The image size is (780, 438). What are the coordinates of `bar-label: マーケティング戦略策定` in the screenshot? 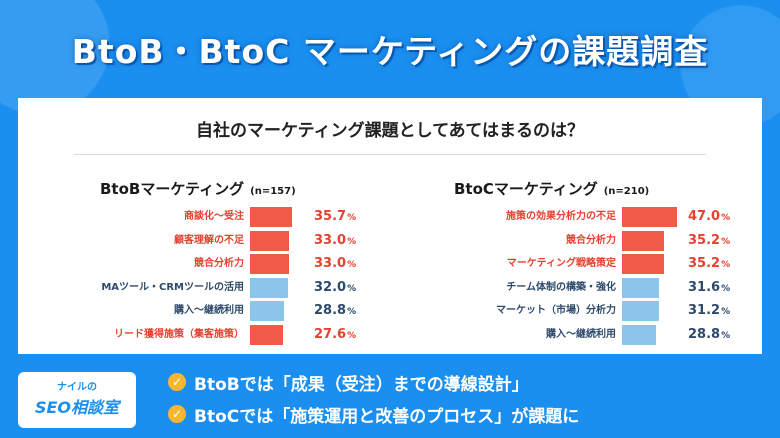 It's located at (561, 263).